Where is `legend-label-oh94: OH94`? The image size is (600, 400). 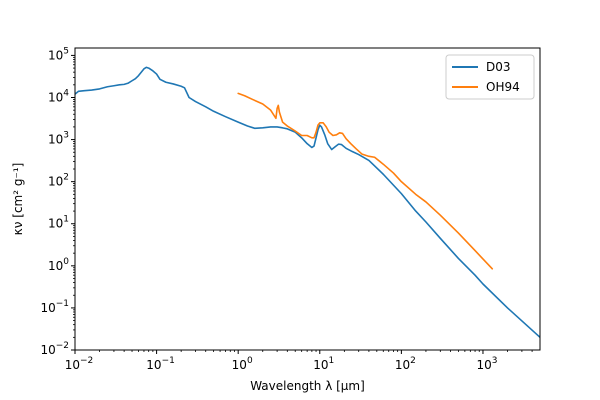
legend-label-oh94: OH94 is located at coordinates (503, 87).